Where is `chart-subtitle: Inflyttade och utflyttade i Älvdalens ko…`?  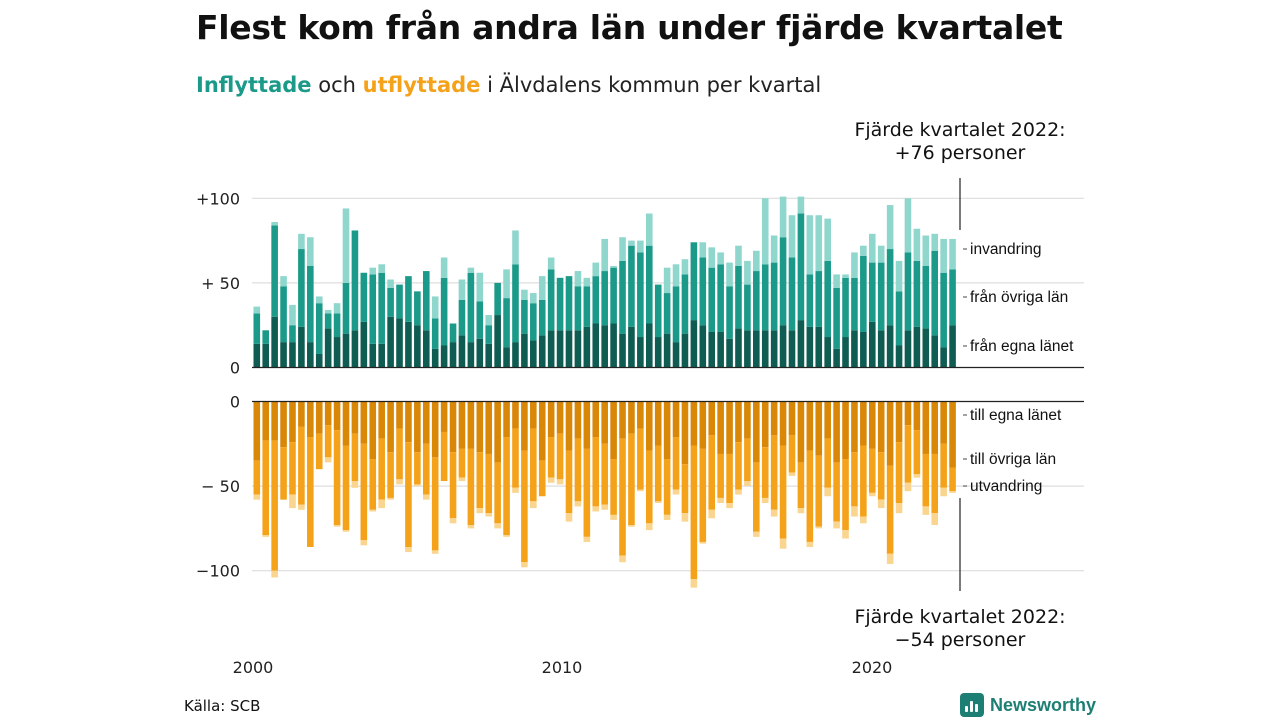 chart-subtitle: Inflyttade och utflyttade i Älvdalens ko… is located at coordinates (508, 85).